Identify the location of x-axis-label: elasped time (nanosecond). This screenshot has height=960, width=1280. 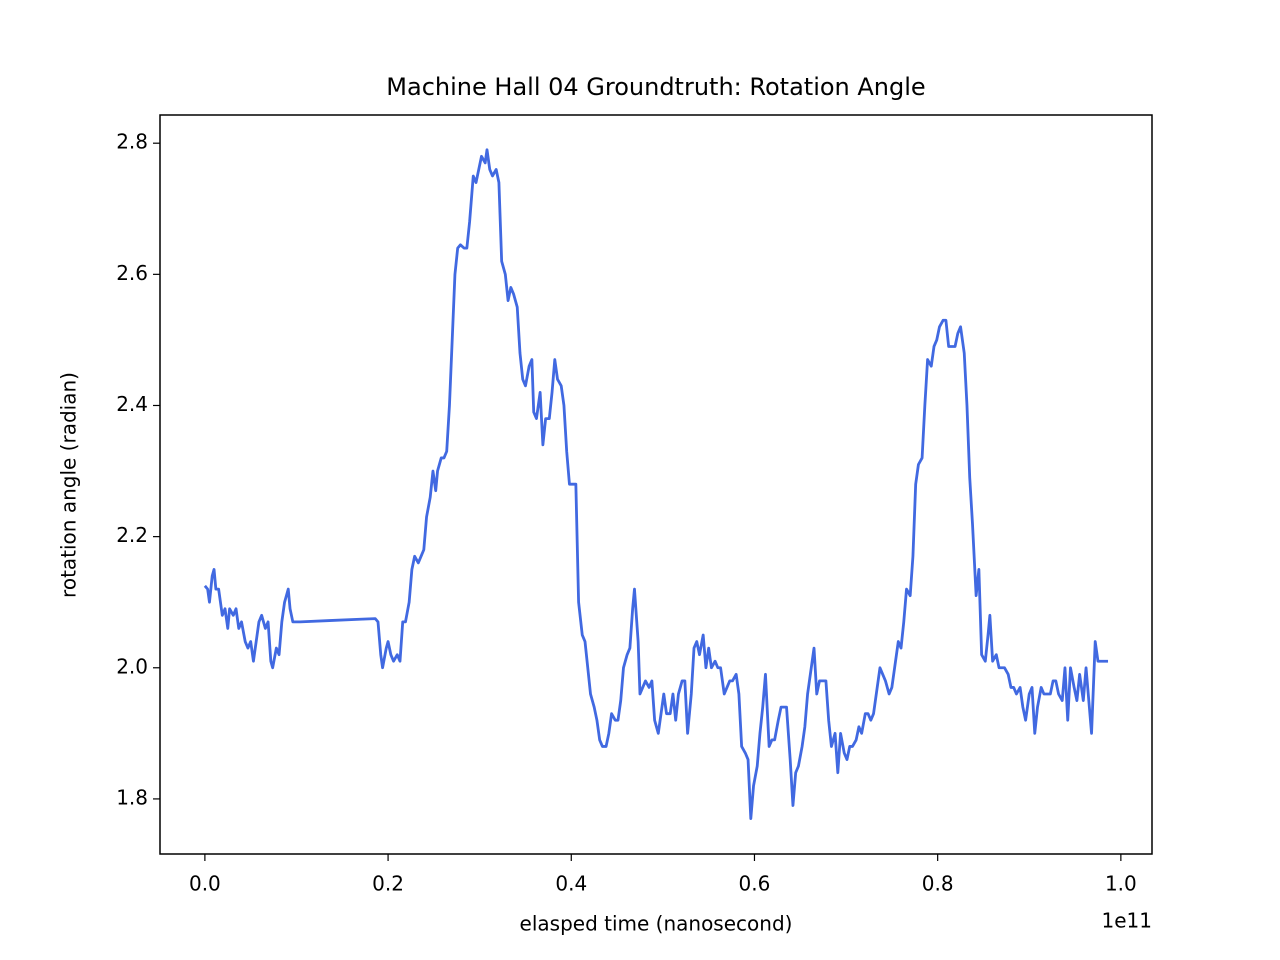
(656, 924).